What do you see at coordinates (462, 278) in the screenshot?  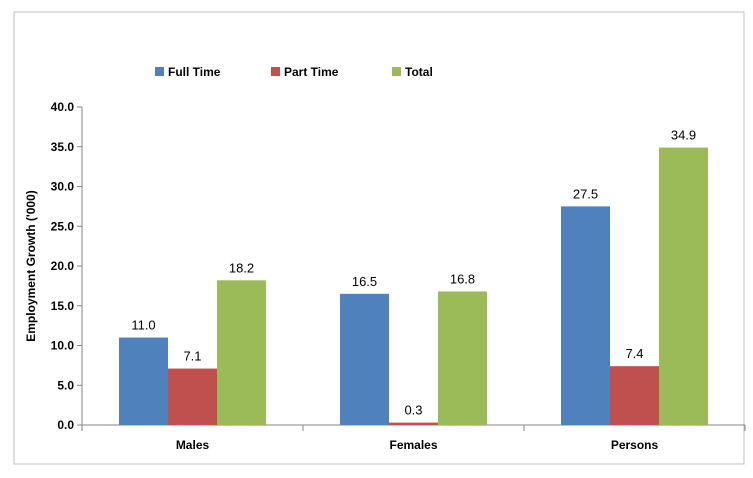 I see `data-label: 16.8` at bounding box center [462, 278].